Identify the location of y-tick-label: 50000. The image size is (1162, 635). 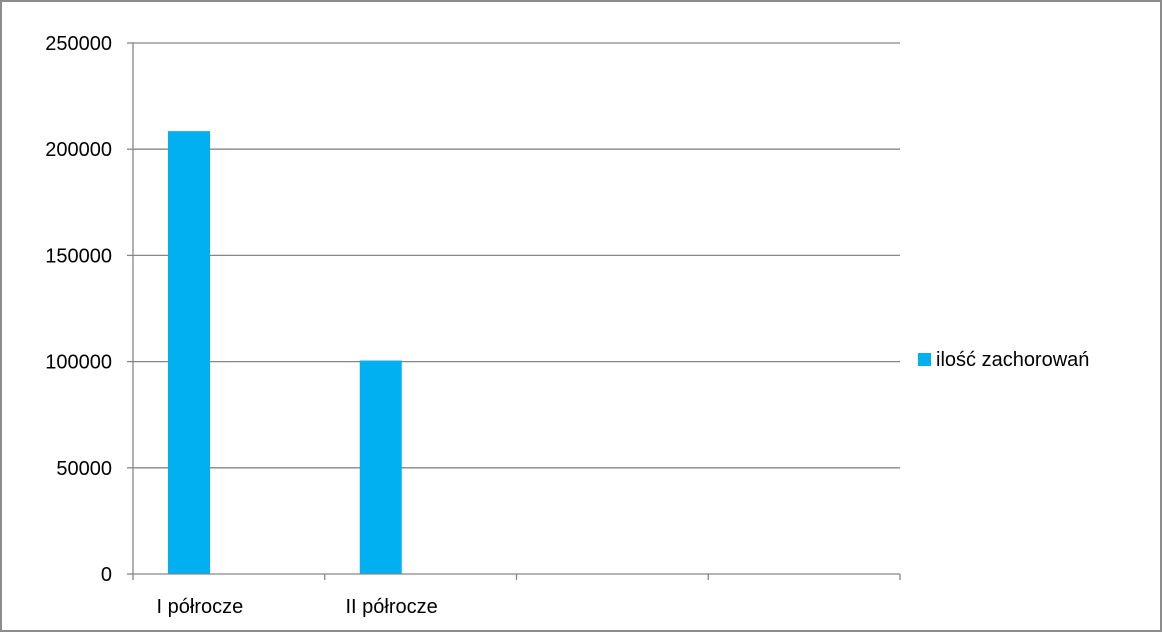
(84, 469).